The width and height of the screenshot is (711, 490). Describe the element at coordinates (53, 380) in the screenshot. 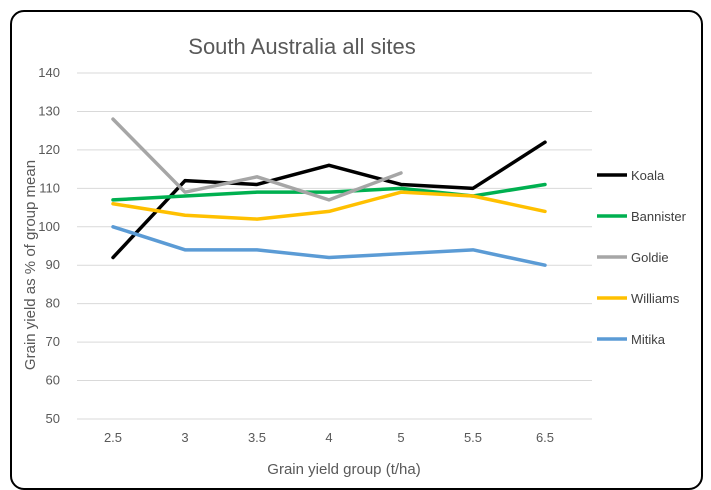

I see `y-tick-label: 60` at that location.